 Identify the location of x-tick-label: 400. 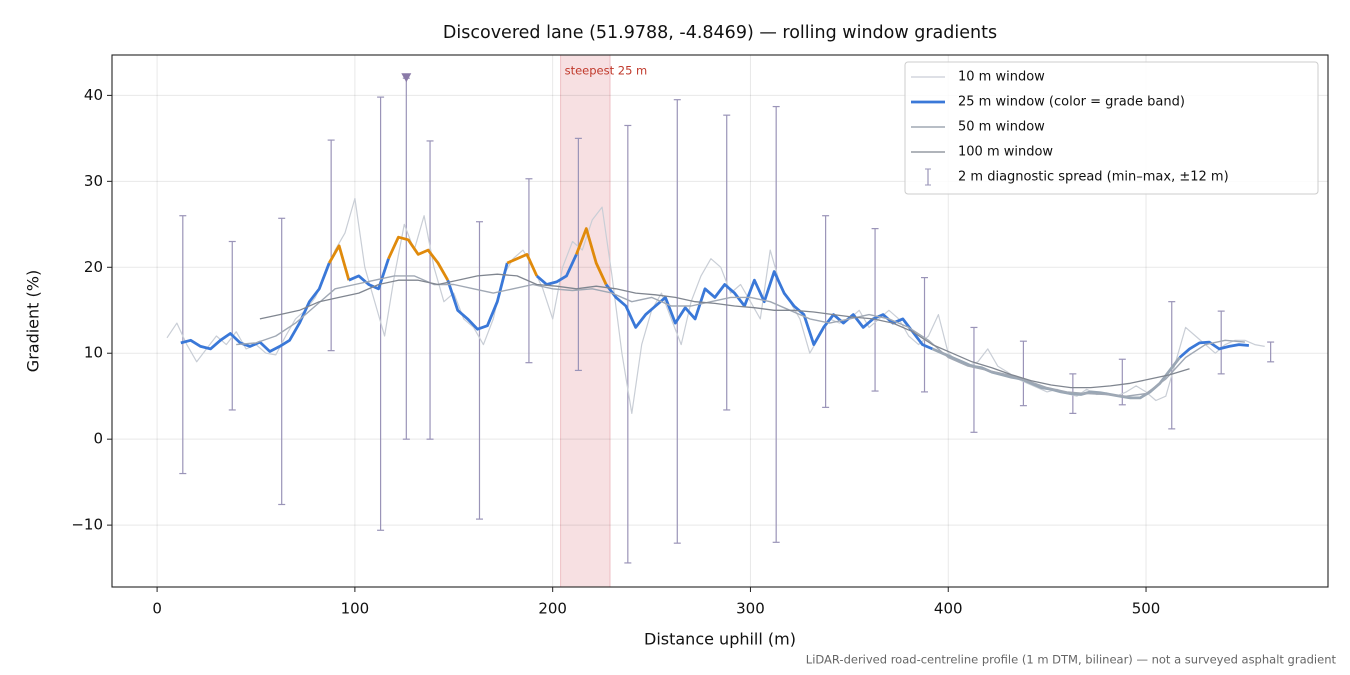
(948, 609).